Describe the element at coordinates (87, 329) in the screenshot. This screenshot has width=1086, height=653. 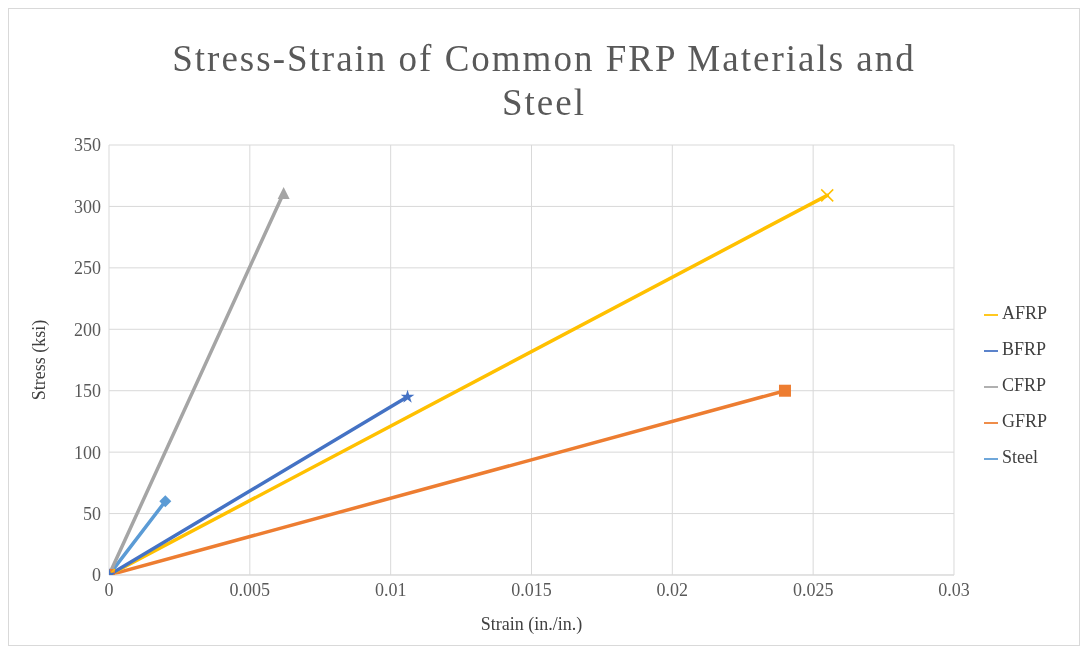
I see `y-tick-label: 200` at that location.